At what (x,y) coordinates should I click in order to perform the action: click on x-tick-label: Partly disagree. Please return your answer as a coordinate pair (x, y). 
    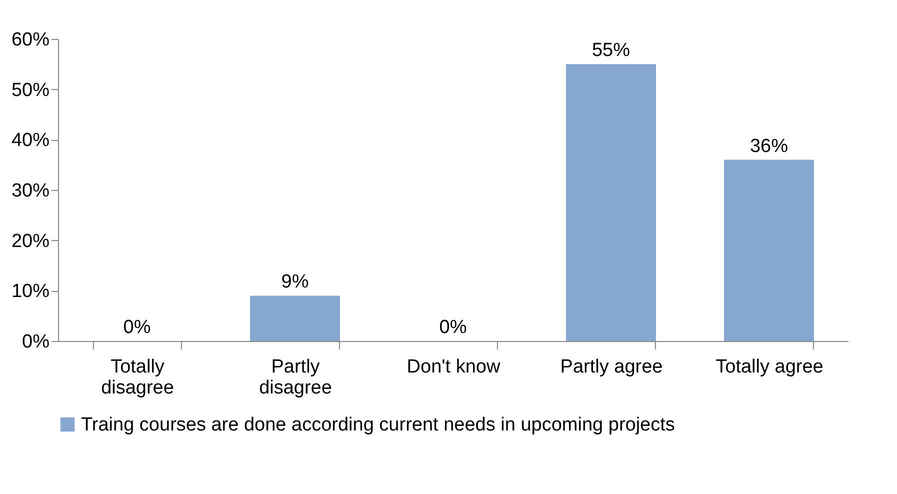
    Looking at the image, I should click on (295, 377).